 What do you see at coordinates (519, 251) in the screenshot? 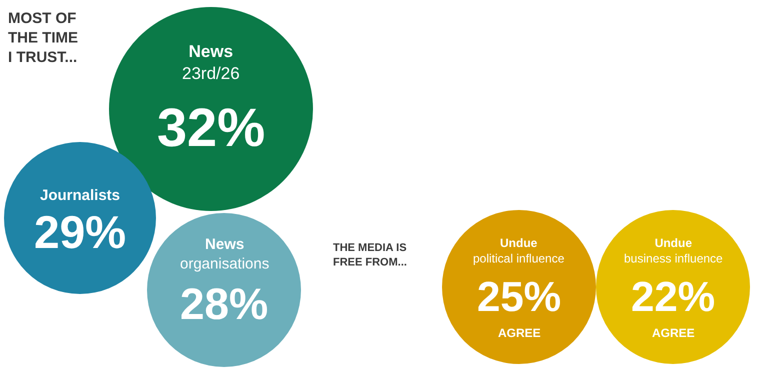
I see `category-label: Undue political influence` at bounding box center [519, 251].